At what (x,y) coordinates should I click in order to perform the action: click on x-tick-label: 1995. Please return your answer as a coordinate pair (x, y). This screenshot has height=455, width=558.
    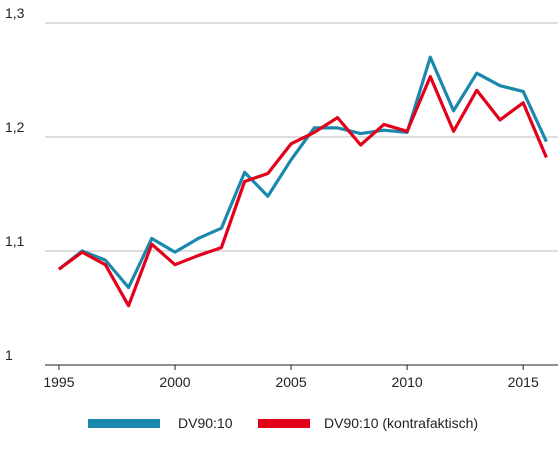
    Looking at the image, I should click on (58, 382).